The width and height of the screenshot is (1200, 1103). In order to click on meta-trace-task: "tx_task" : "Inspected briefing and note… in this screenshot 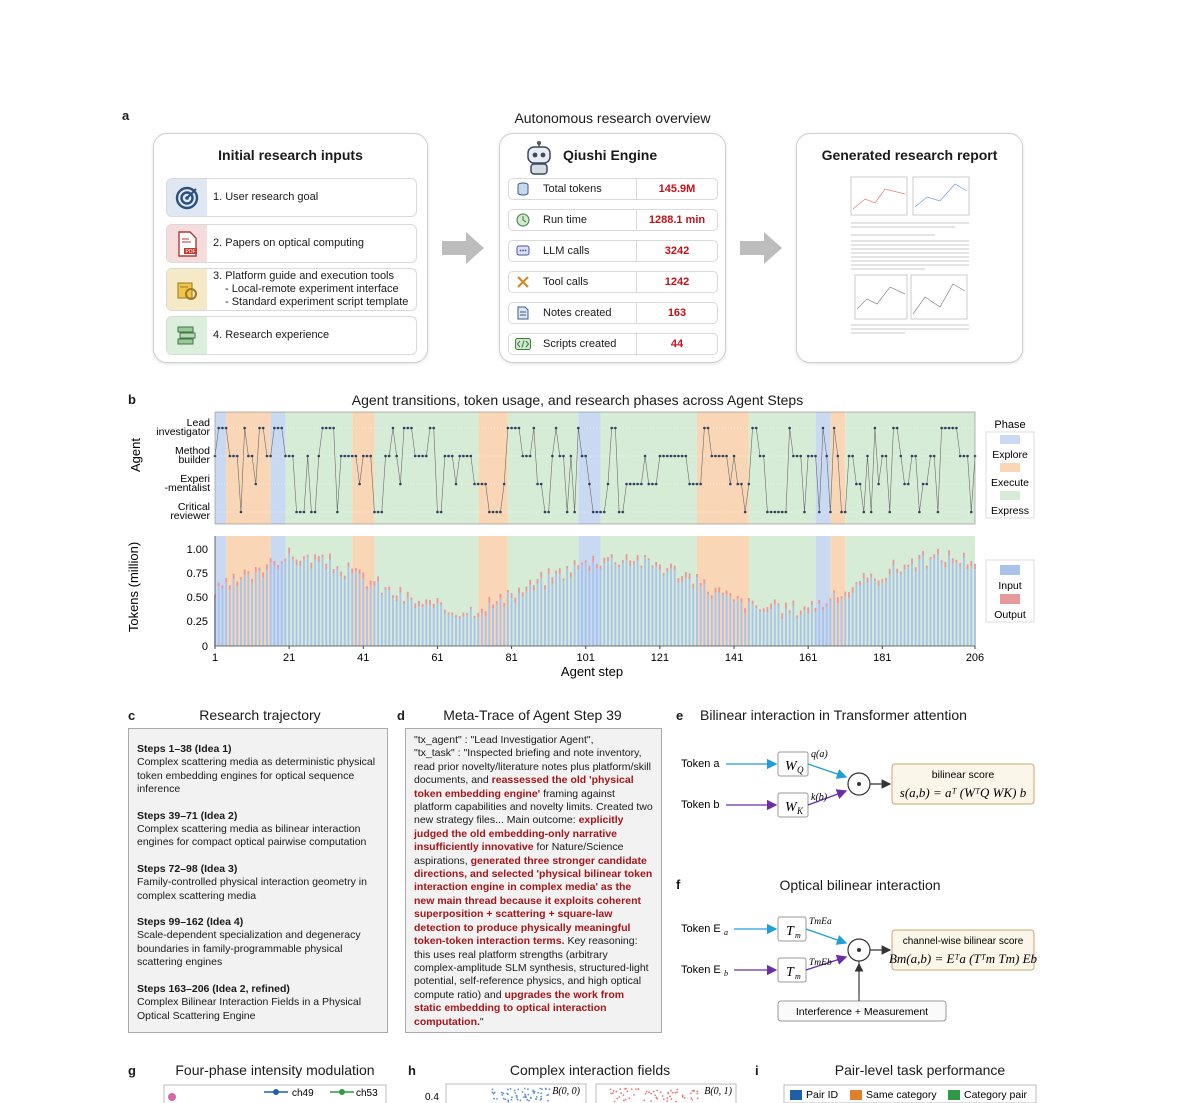, I will do `click(533, 888)`.